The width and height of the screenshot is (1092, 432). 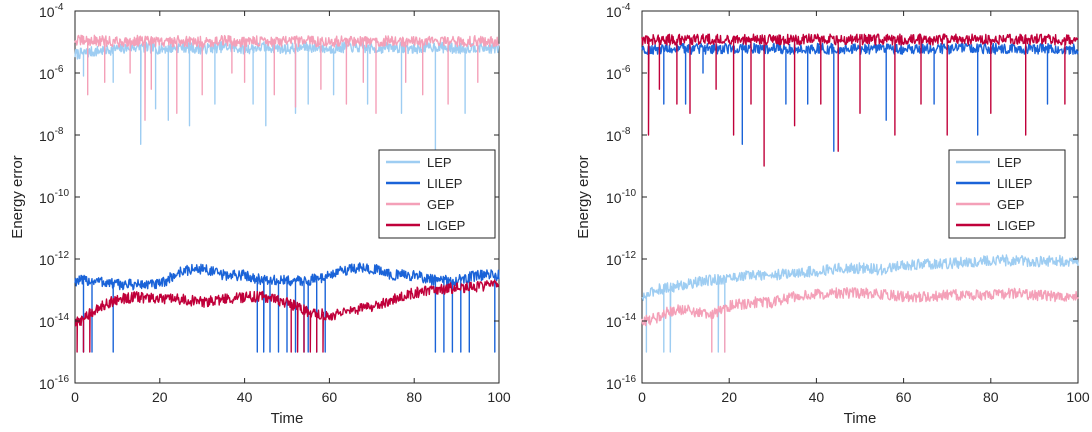 I want to click on left-x-tick-label: 40, so click(x=245, y=397).